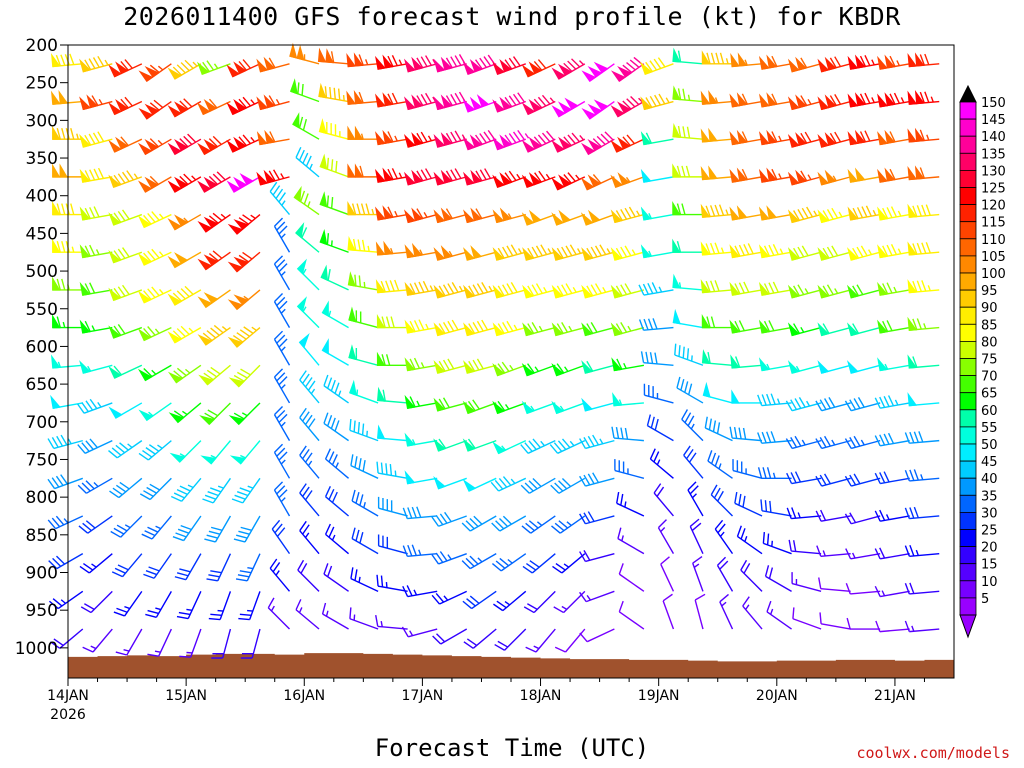  Describe the element at coordinates (993, 171) in the screenshot. I see `colorbar-label: 130` at that location.